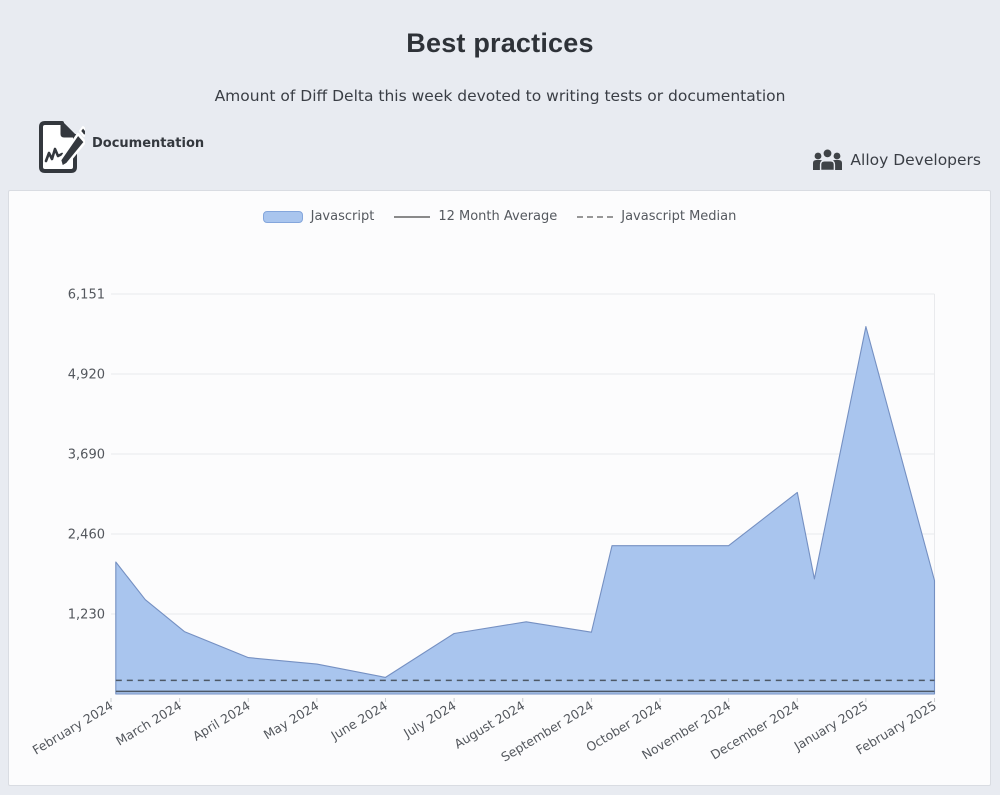 The width and height of the screenshot is (1000, 795). What do you see at coordinates (291, 720) in the screenshot?
I see `svg-text: May 2024` at bounding box center [291, 720].